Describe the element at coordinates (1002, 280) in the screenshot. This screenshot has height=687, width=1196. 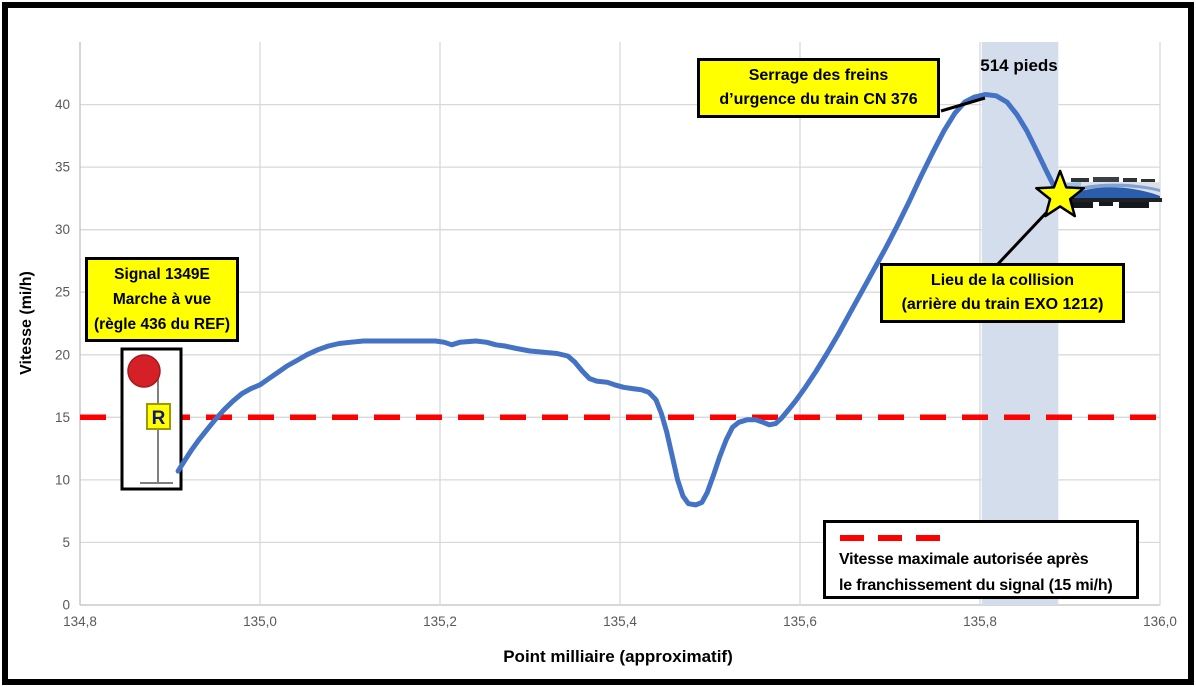
I see `callout-line: Lieu de la collision` at that location.